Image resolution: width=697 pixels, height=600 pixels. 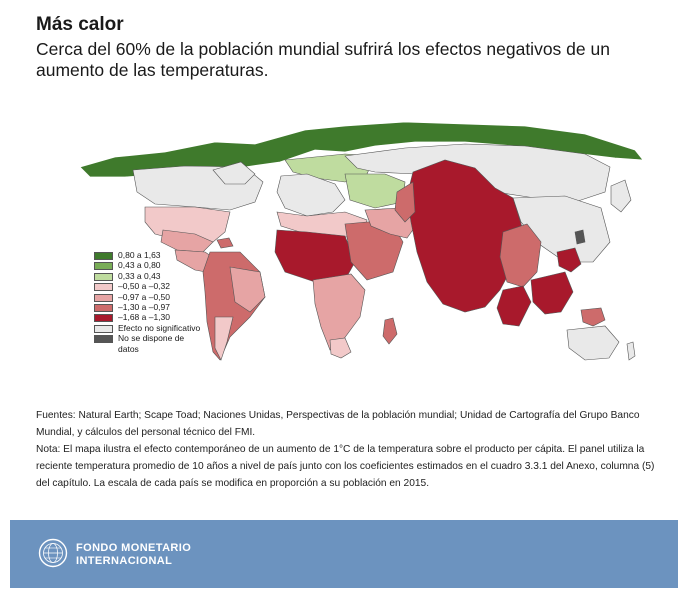 I want to click on legend-label: 0,43 a 0,80, so click(x=139, y=265).